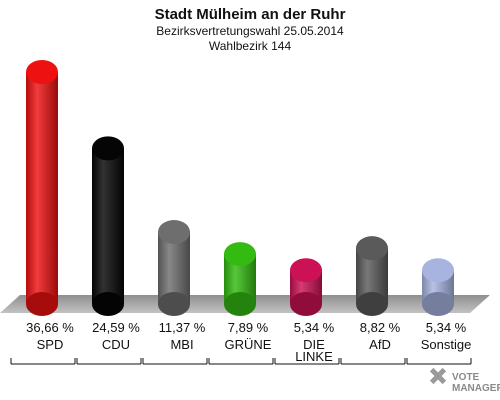 Image resolution: width=500 pixels, height=400 pixels. What do you see at coordinates (380, 327) in the screenshot?
I see `value-label-afd: 8,82 %` at bounding box center [380, 327].